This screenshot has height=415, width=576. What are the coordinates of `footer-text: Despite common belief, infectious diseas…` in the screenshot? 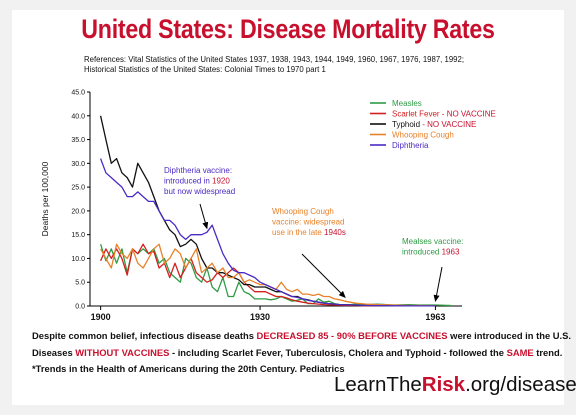 It's located at (144, 335).